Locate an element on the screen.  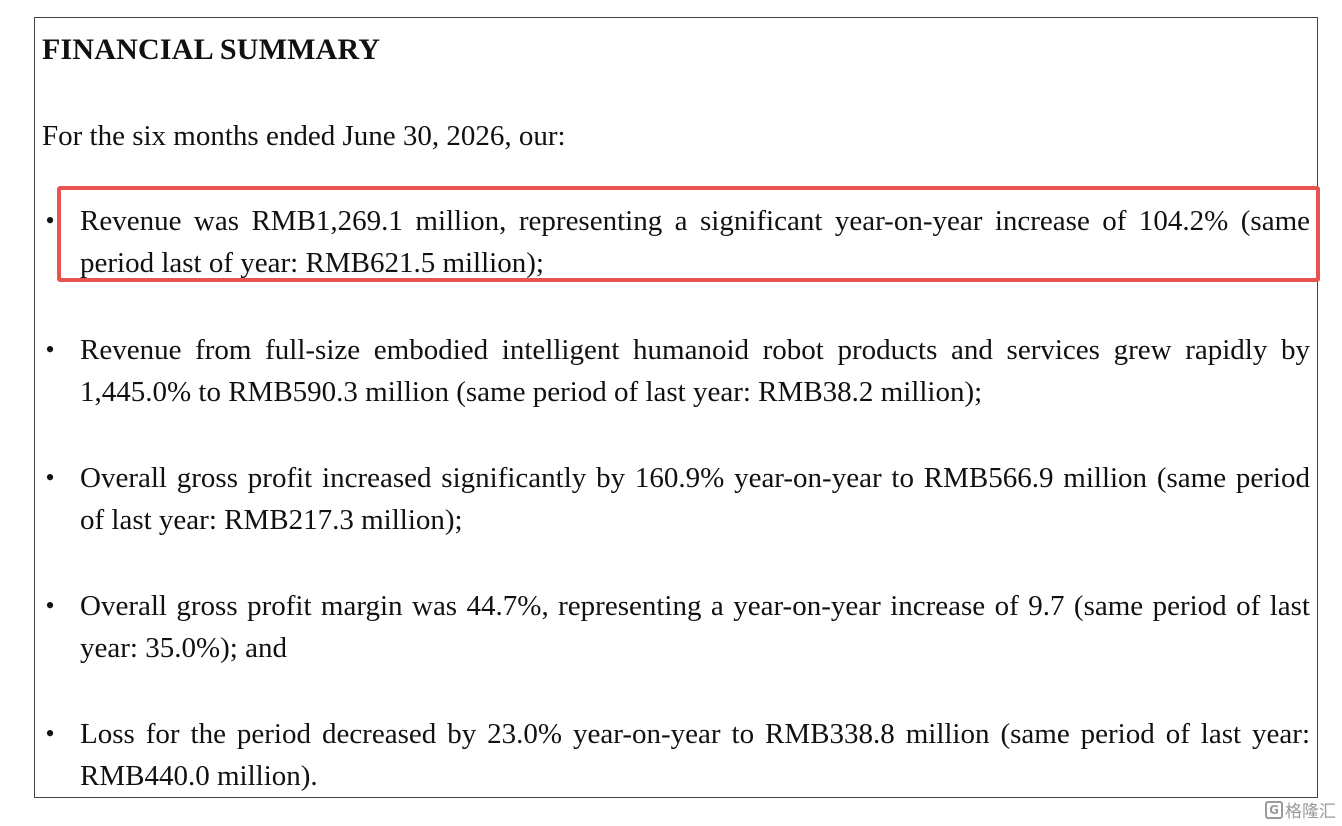
watermark-text: 格隆汇 is located at coordinates (1310, 812).